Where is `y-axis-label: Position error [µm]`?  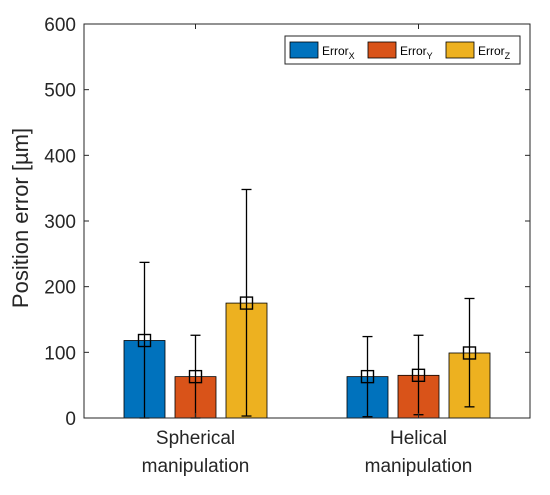
y-axis-label: Position error [µm] is located at coordinates (20, 218).